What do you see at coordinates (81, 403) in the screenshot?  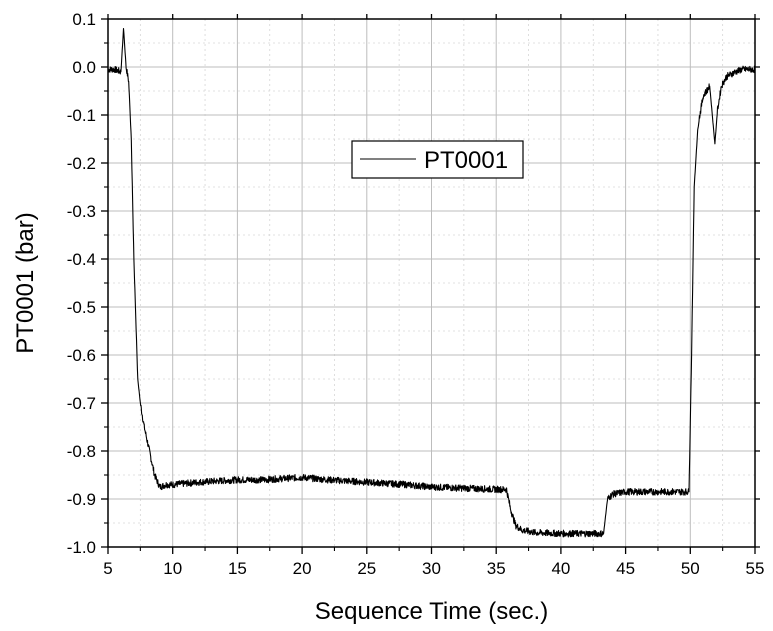 I see `y-tick-label: -0.7` at bounding box center [81, 403].